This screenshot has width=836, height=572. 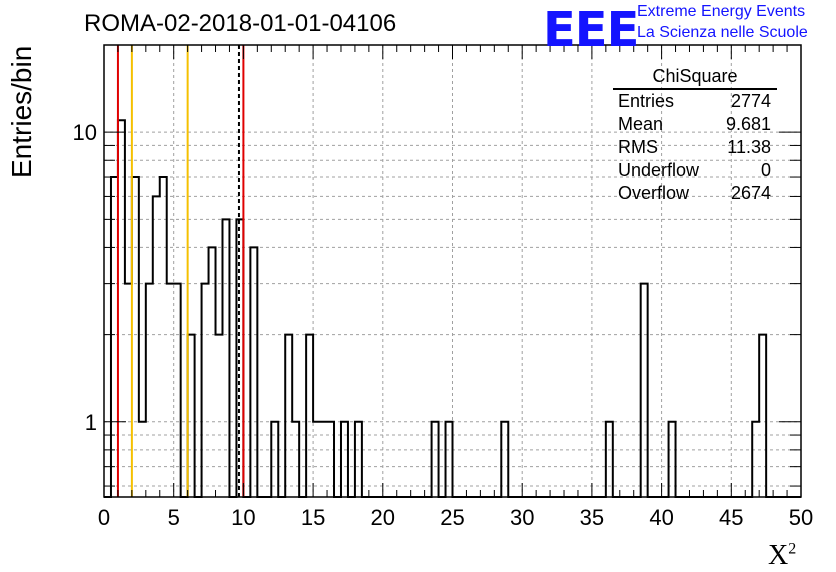 I want to click on stats-label: RMS, so click(x=638, y=147).